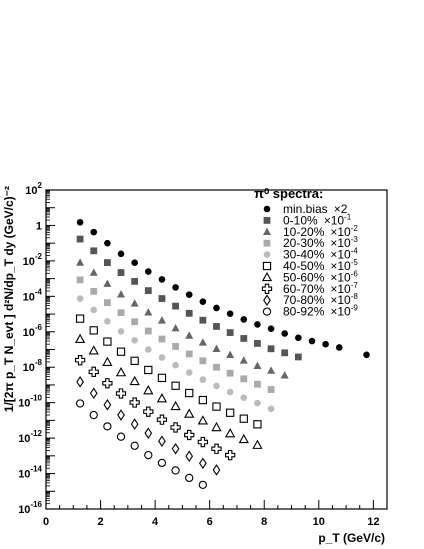 Image resolution: width=424 pixels, height=549 pixels. Describe the element at coordinates (304, 266) in the screenshot. I see `legend-label-name: 40-50%` at that location.